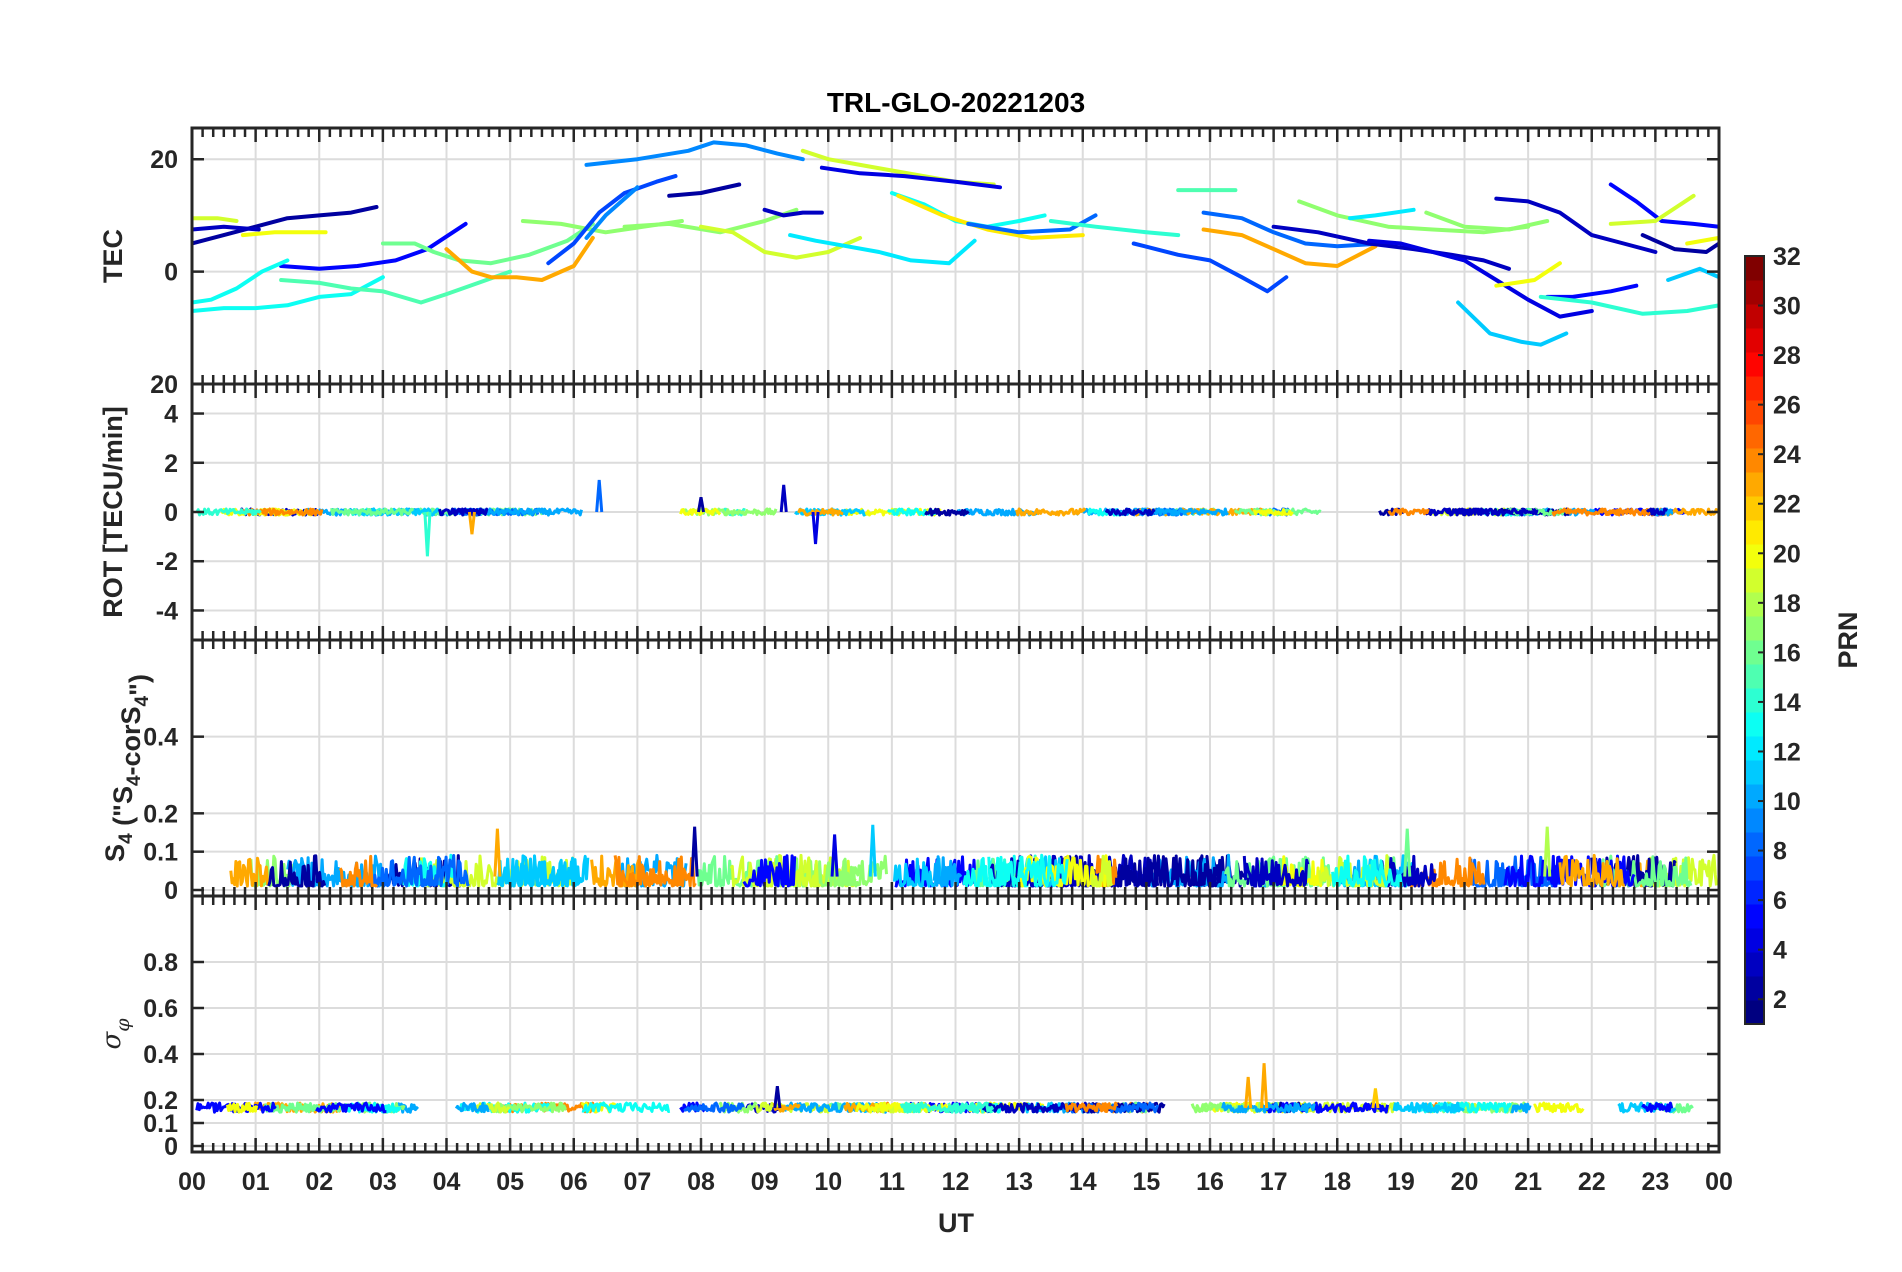  What do you see at coordinates (160, 853) in the screenshot?
I see `y-tick-label: 0.1` at bounding box center [160, 853].